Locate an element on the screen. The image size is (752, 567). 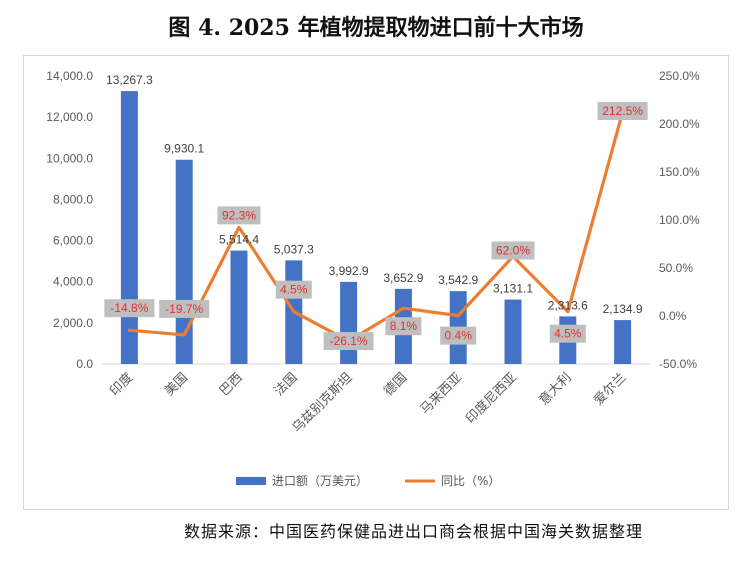
category-label: 德国 is located at coordinates (395, 384).